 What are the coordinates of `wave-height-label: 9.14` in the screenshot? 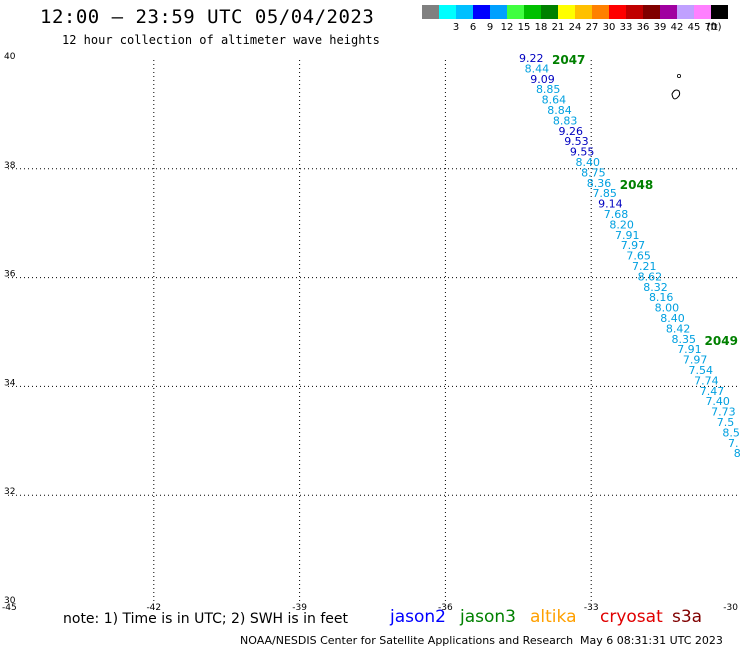 It's located at (610, 204).